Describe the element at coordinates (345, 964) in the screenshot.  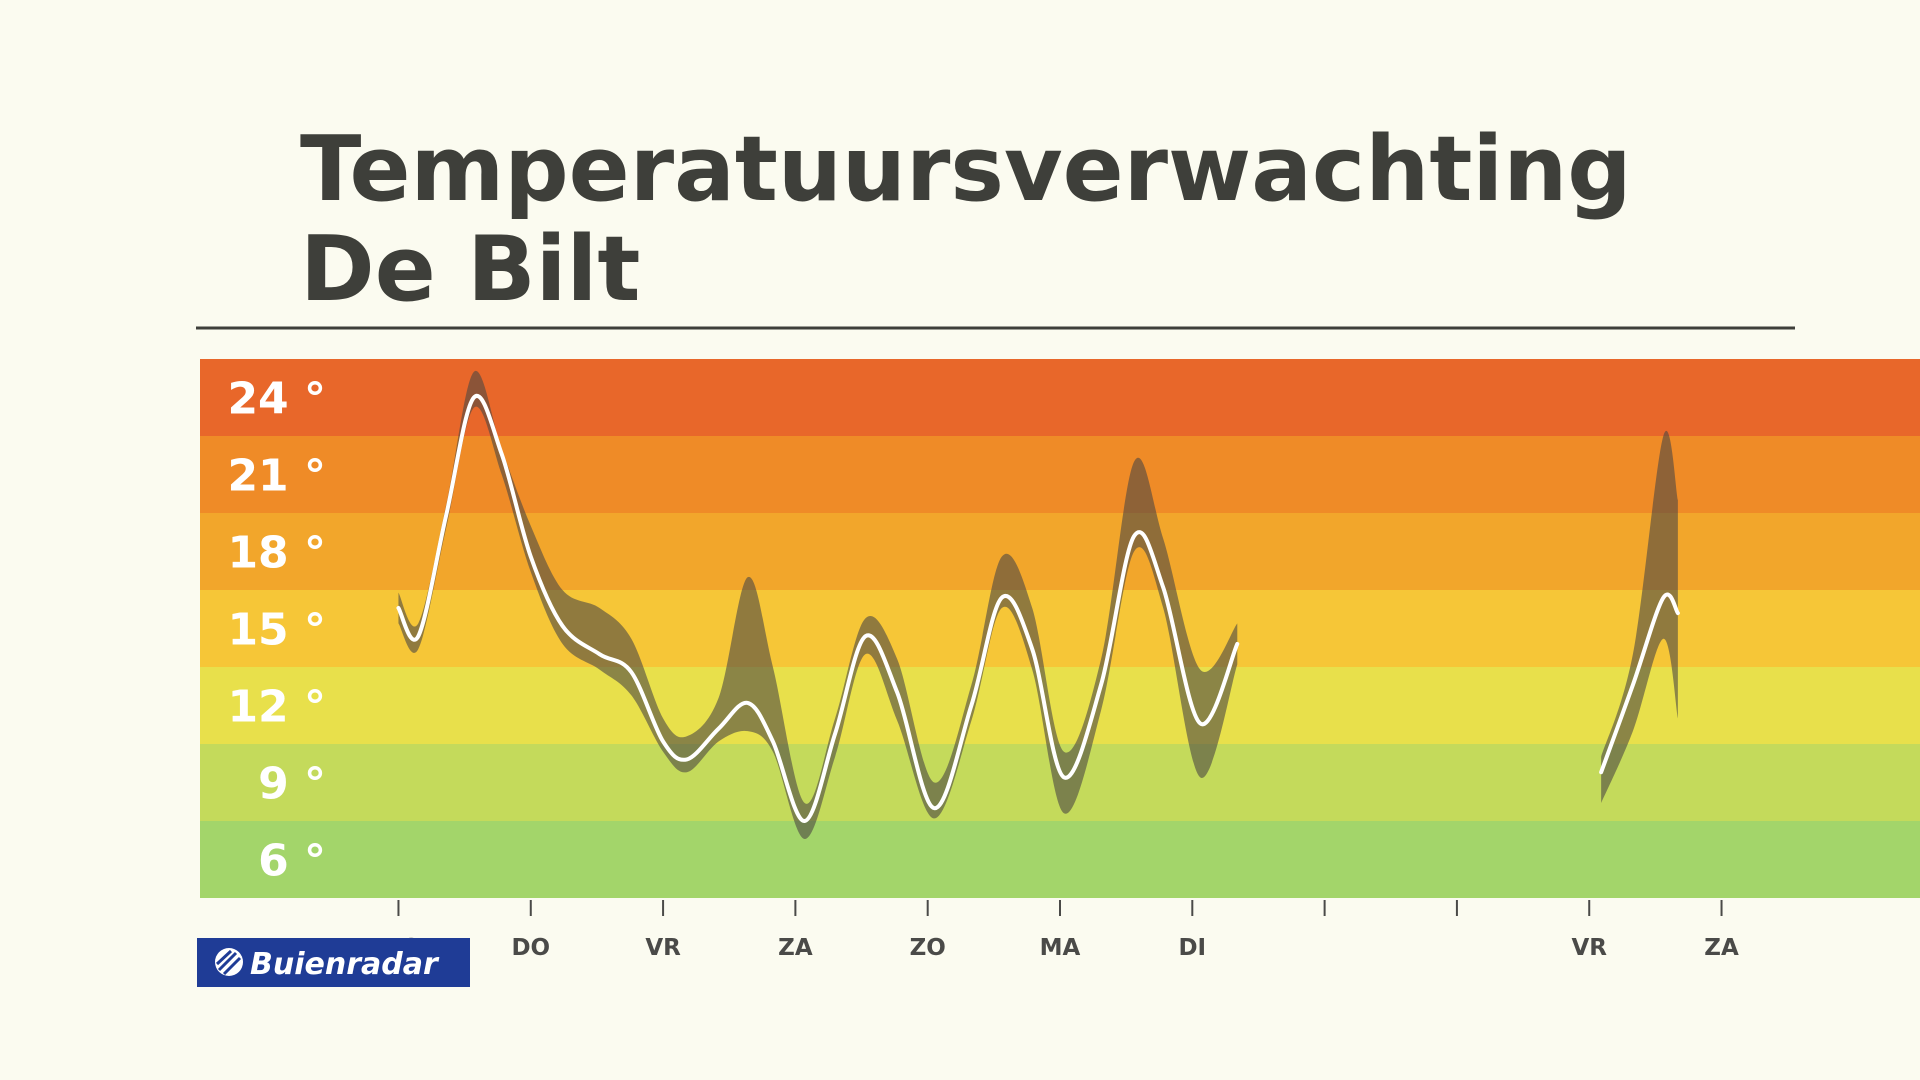
I see `logo-text: Buienradar` at that location.